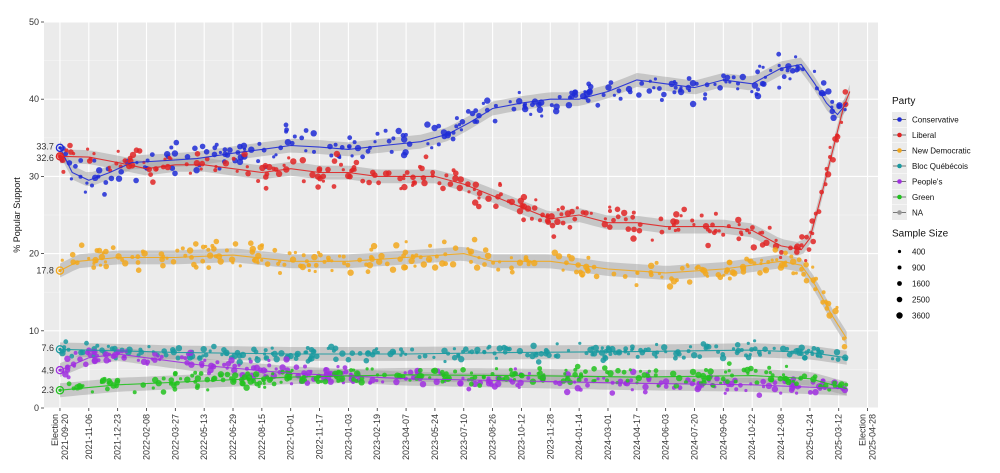 The height and width of the screenshot is (473, 1000). What do you see at coordinates (34, 254) in the screenshot?
I see `y-tick-label: 20` at bounding box center [34, 254].